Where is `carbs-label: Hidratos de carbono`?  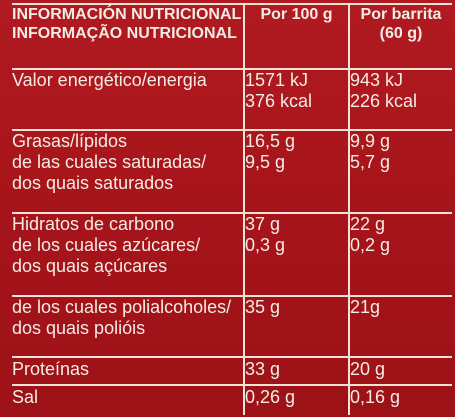
carbs-label: Hidratos de carbono is located at coordinates (93, 223).